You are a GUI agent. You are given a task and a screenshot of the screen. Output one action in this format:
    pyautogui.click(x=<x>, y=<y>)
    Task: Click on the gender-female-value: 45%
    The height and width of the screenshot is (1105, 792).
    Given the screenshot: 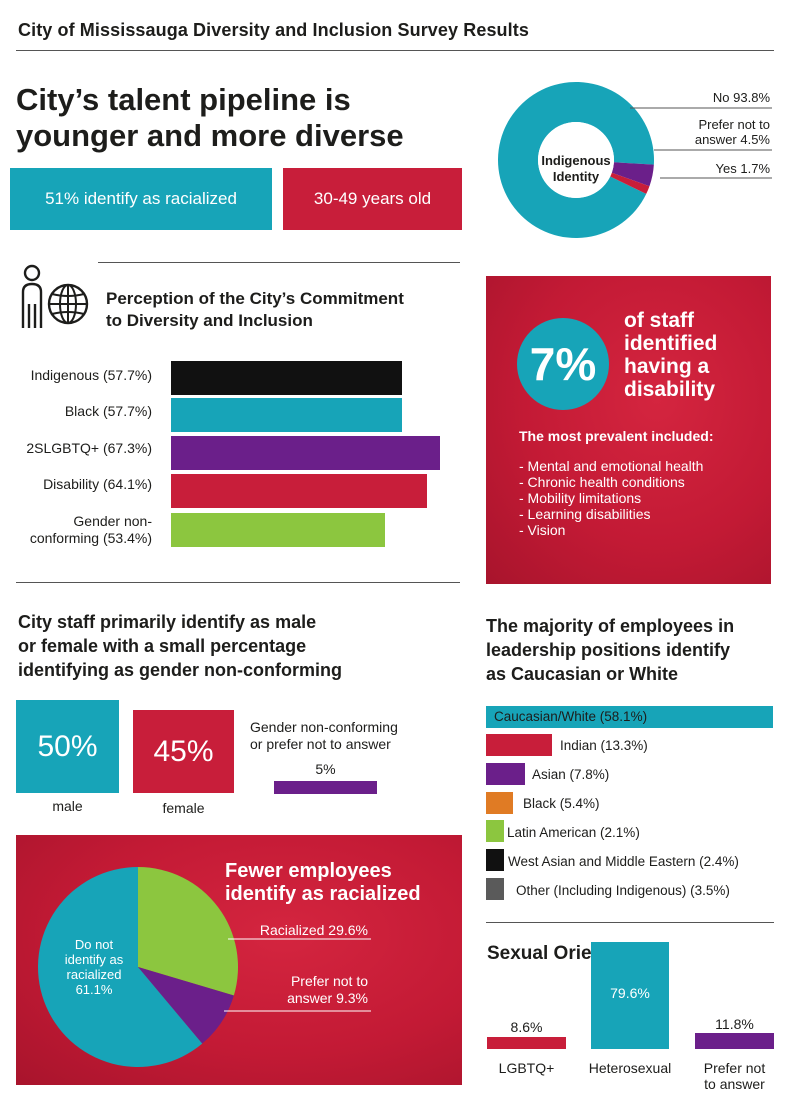 What is the action you would take?
    pyautogui.click(x=183, y=751)
    